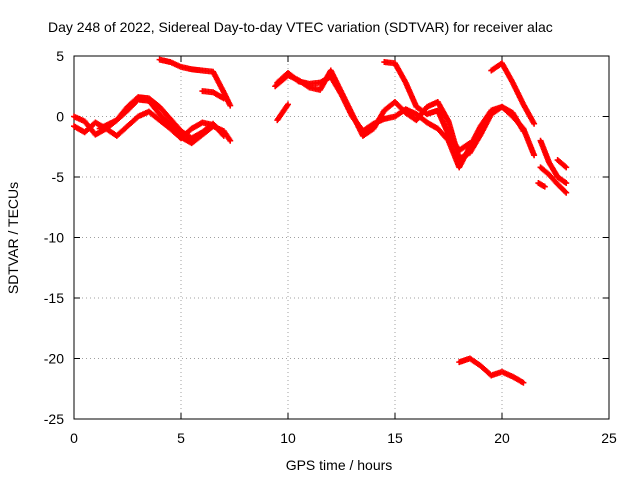 This screenshot has width=640, height=480. What do you see at coordinates (609, 438) in the screenshot?
I see `x-tick-label: 25` at bounding box center [609, 438].